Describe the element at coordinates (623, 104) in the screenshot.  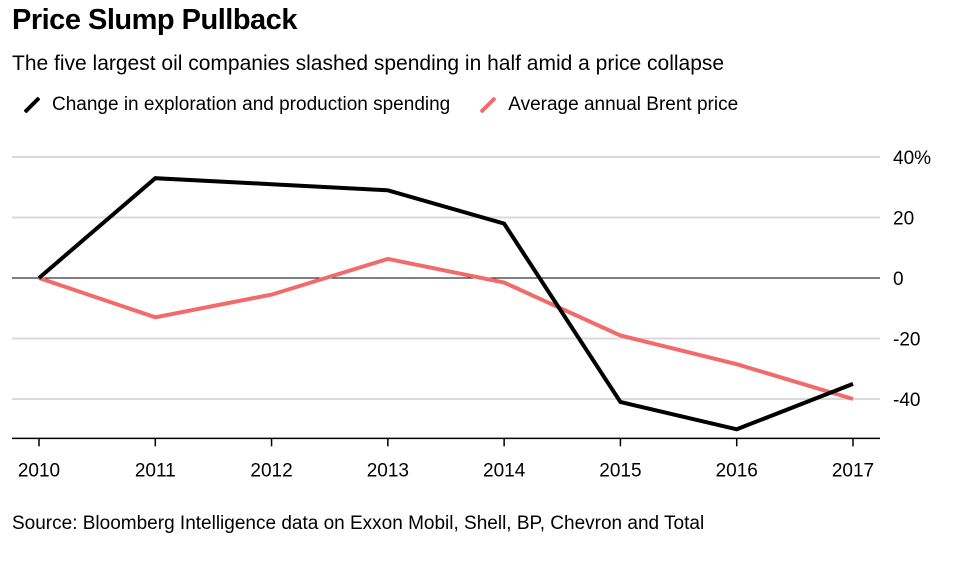
I see `legend-label-brent: Average annual Brent price` at that location.